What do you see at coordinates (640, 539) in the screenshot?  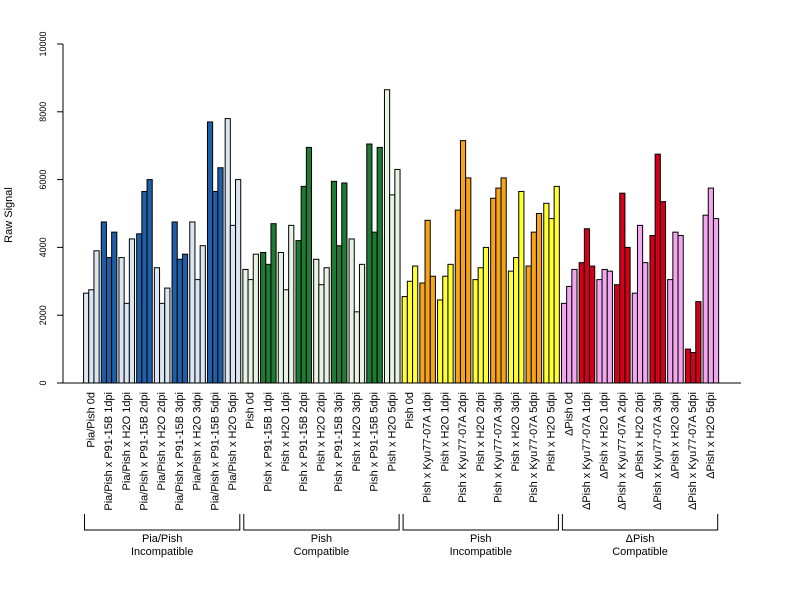 I see `group-label-line1: ΔPish` at bounding box center [640, 539].